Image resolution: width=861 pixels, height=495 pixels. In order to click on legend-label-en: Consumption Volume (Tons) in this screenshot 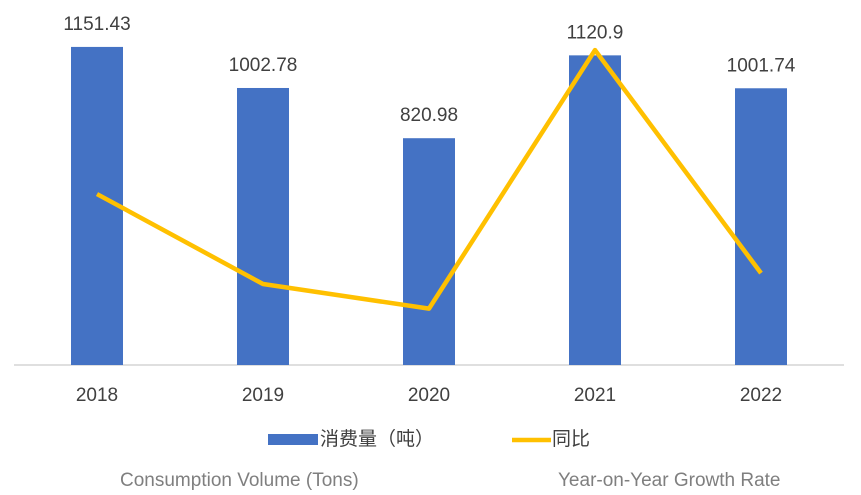, I will do `click(239, 480)`.